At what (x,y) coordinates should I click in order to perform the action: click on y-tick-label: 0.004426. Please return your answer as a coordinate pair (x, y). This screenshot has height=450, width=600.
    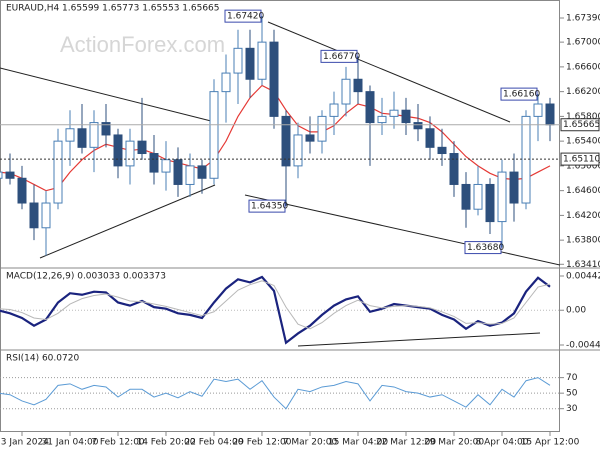
    Looking at the image, I should click on (583, 276).